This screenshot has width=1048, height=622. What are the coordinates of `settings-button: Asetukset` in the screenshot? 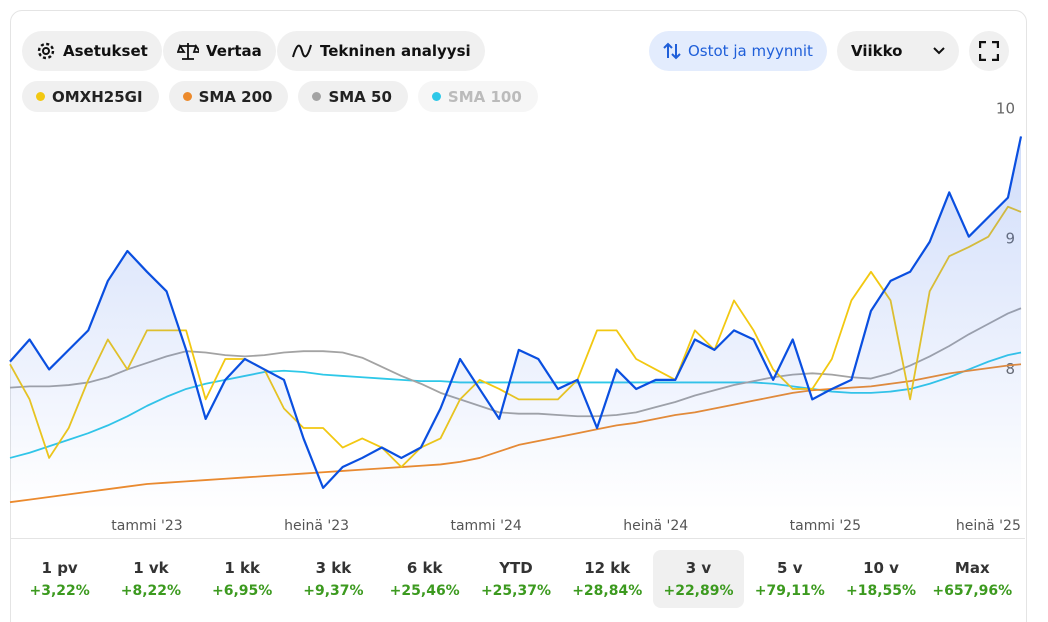 It's located at (92, 51).